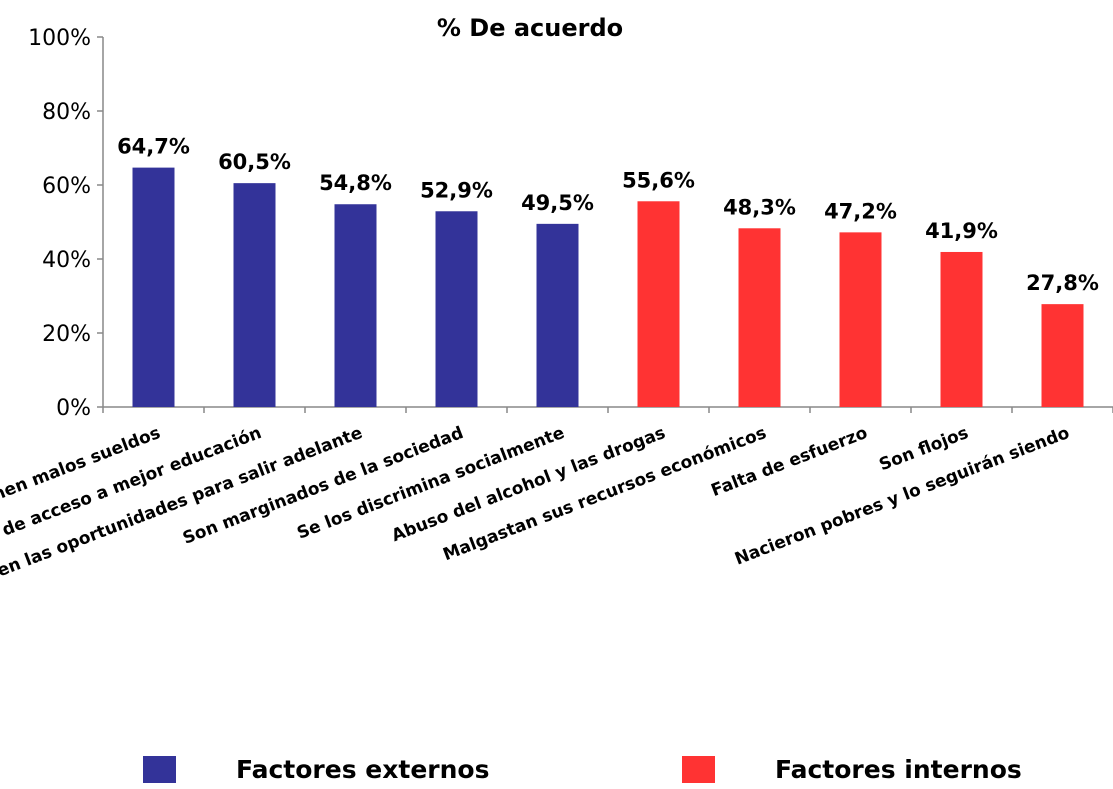 The height and width of the screenshot is (789, 1113). What do you see at coordinates (59, 38) in the screenshot?
I see `y-tick-label: 100%` at bounding box center [59, 38].